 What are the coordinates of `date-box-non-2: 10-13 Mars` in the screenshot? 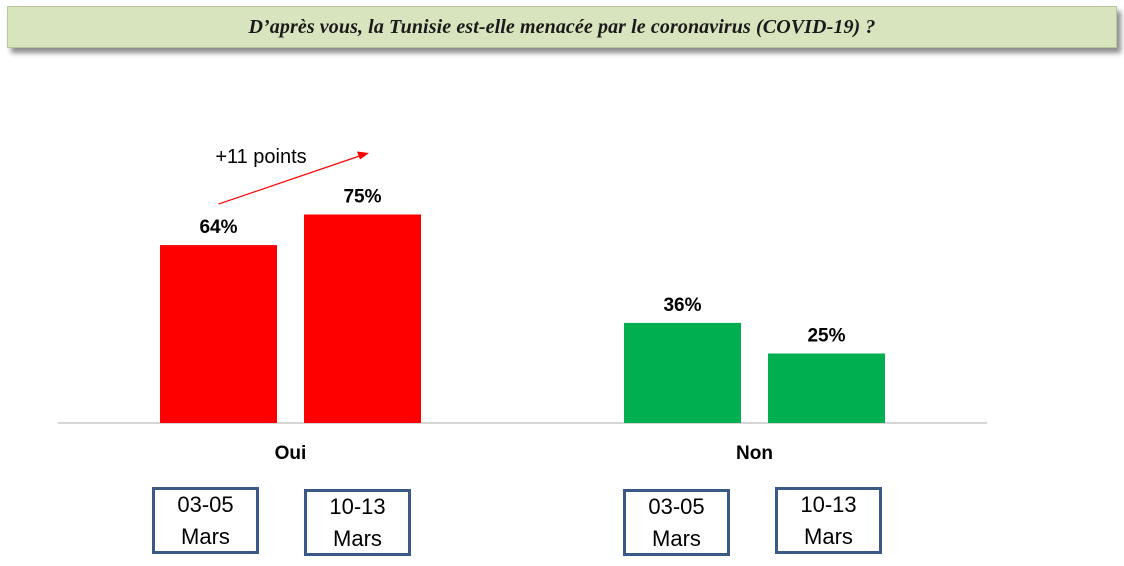 It's located at (828, 520).